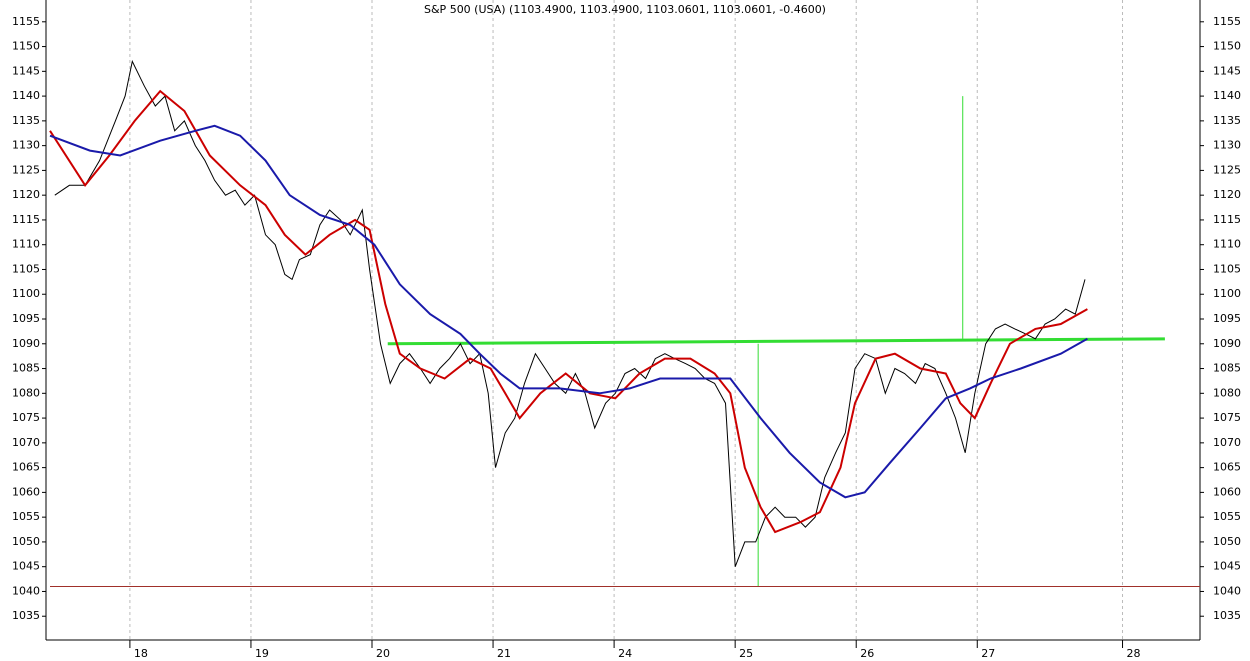  What do you see at coordinates (1227, 615) in the screenshot?
I see `y-tick-label-right: 1035` at bounding box center [1227, 615].